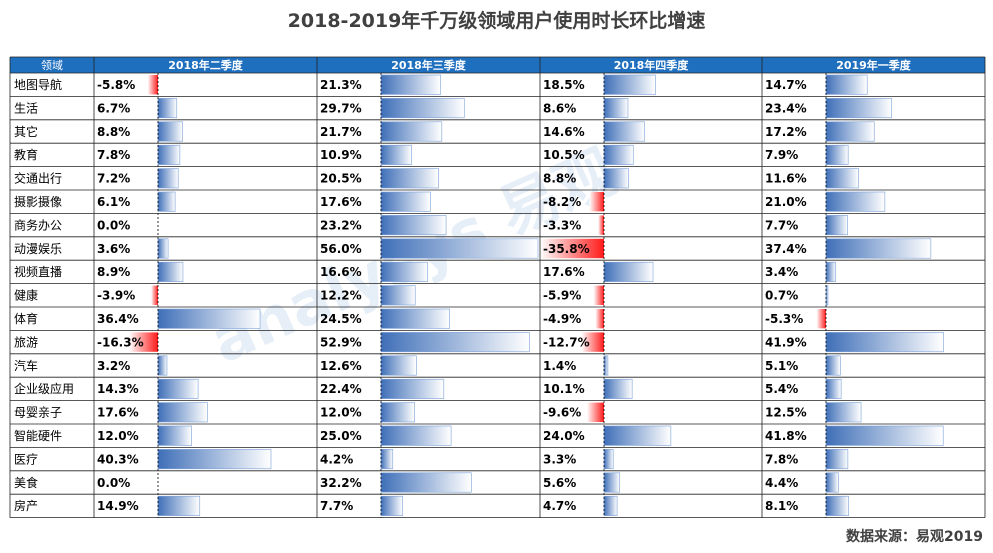 Image resolution: width=993 pixels, height=553 pixels. Describe the element at coordinates (559, 108) in the screenshot. I see `value-label: 8.6%` at that location.